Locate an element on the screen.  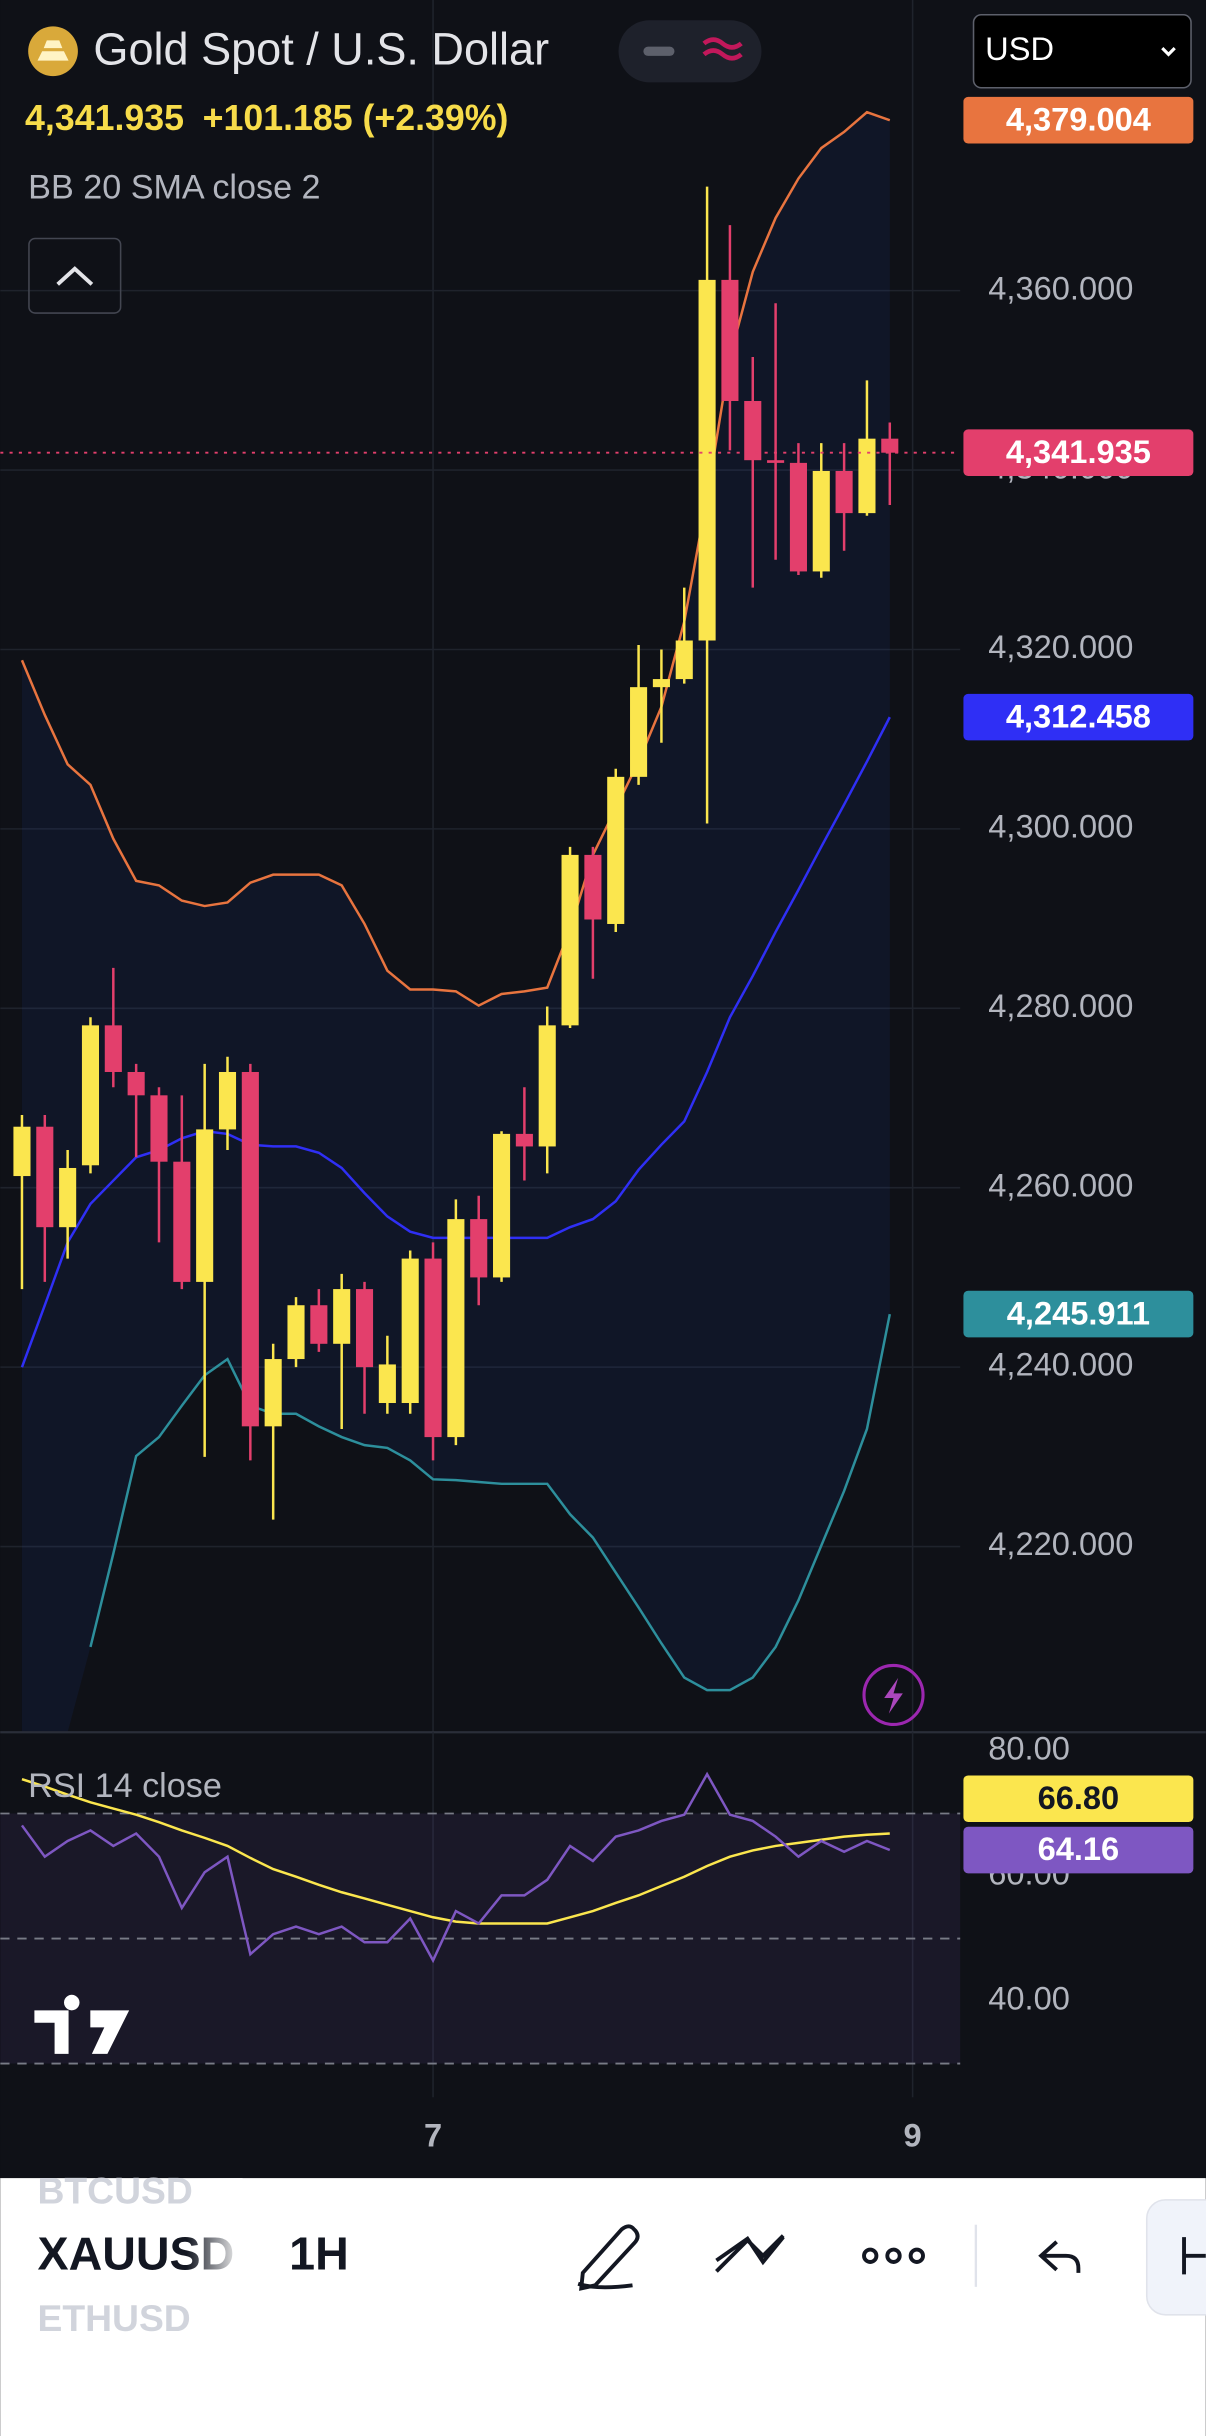
y-tick-label: 4,300.000 is located at coordinates (1060, 825).